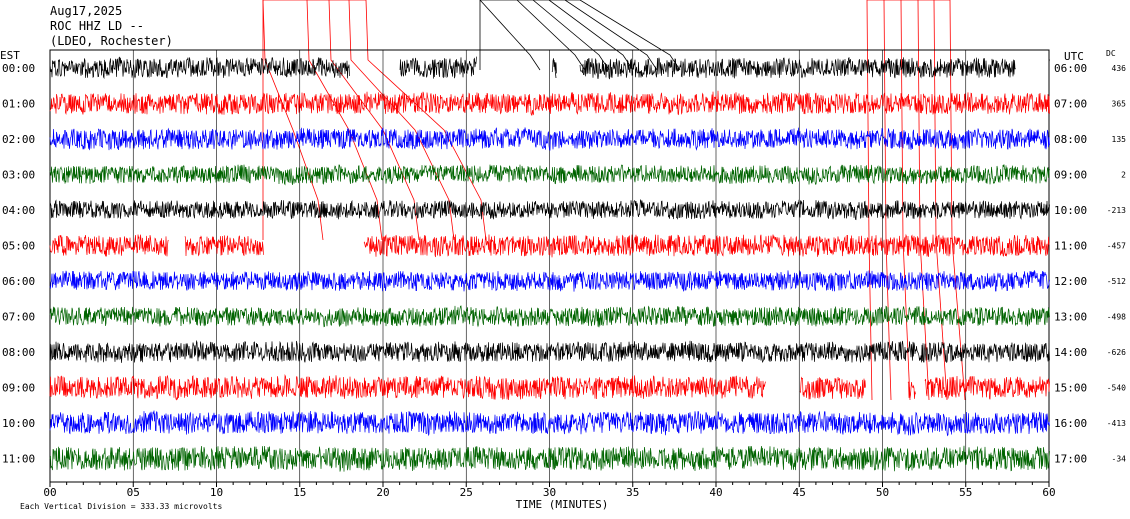 The image size is (1130, 519). I want to click on dc-offset-label: -498, so click(1116, 317).